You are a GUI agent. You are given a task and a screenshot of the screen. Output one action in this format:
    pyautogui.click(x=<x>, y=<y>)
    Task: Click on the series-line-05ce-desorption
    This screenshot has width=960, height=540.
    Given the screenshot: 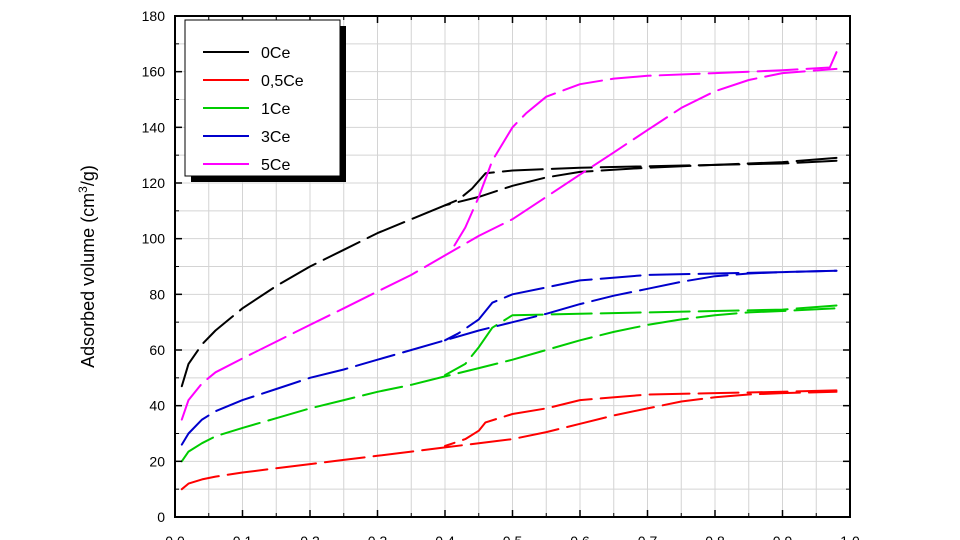 What is the action you would take?
    pyautogui.click(x=641, y=418)
    